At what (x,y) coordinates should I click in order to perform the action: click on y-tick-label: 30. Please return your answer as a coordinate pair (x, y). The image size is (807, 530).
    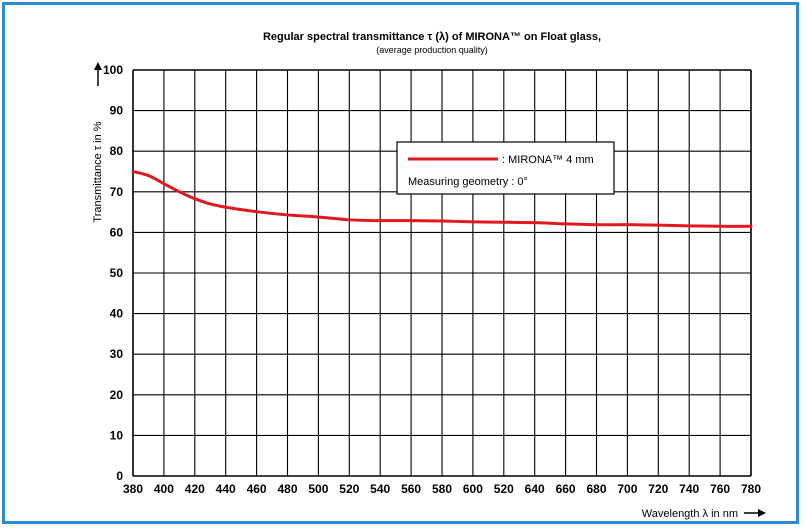
    Looking at the image, I should click on (117, 354).